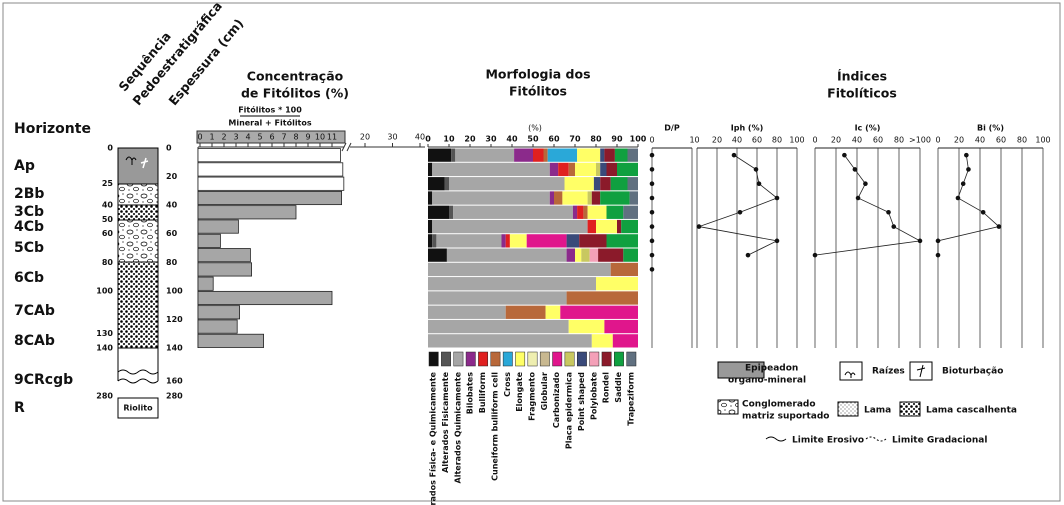 This screenshot has width=1064, height=505. What do you see at coordinates (138, 372) in the screenshot?
I see `erosive-limit` at bounding box center [138, 372].